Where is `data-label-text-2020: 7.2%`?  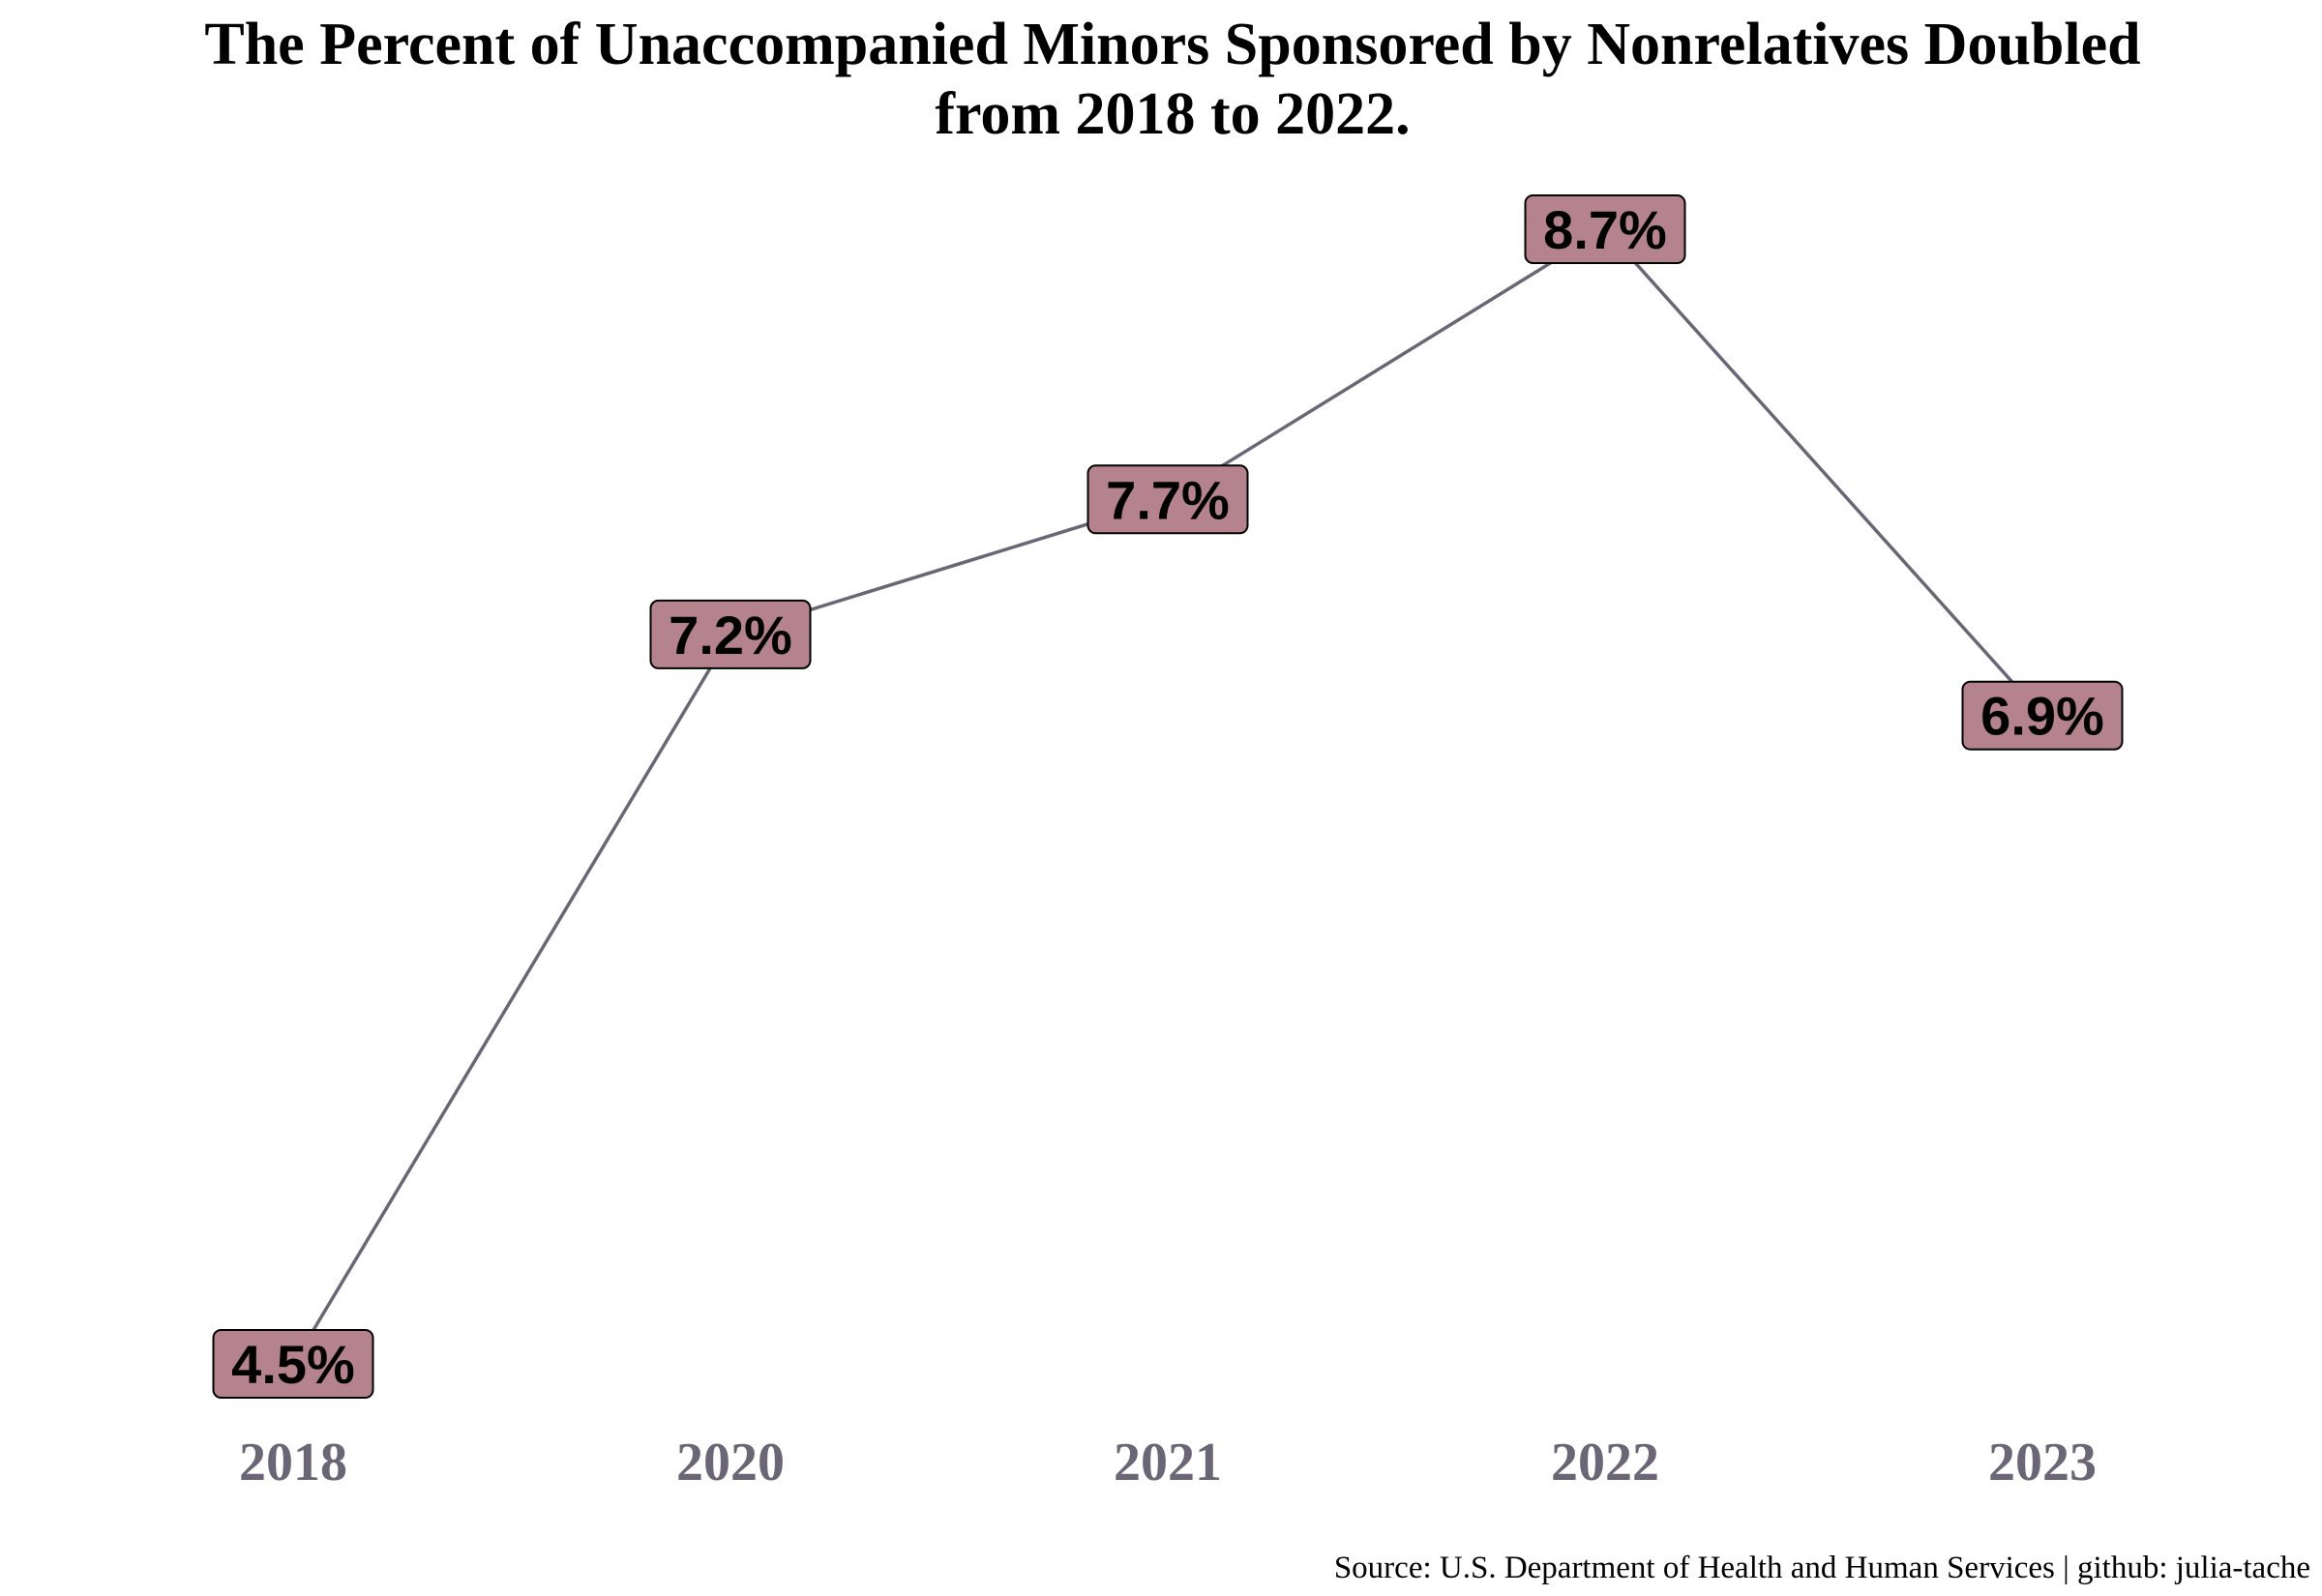
data-label-text-2020: 7.2% is located at coordinates (730, 635).